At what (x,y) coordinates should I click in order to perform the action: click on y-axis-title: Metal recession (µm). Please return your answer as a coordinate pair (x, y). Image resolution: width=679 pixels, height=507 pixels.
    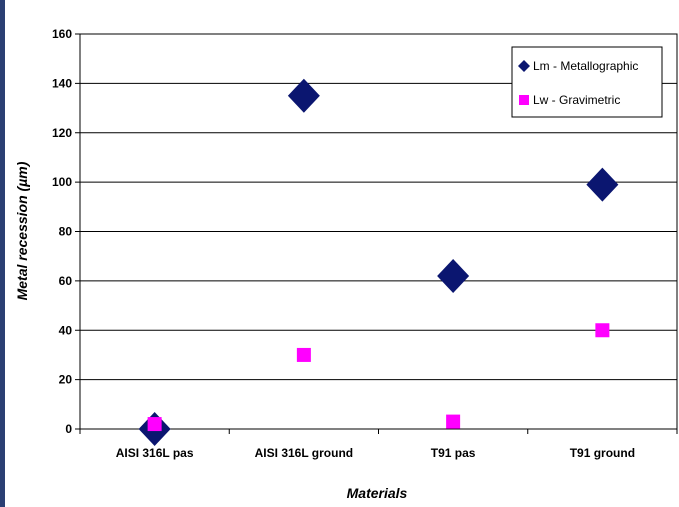
    Looking at the image, I should click on (22, 230).